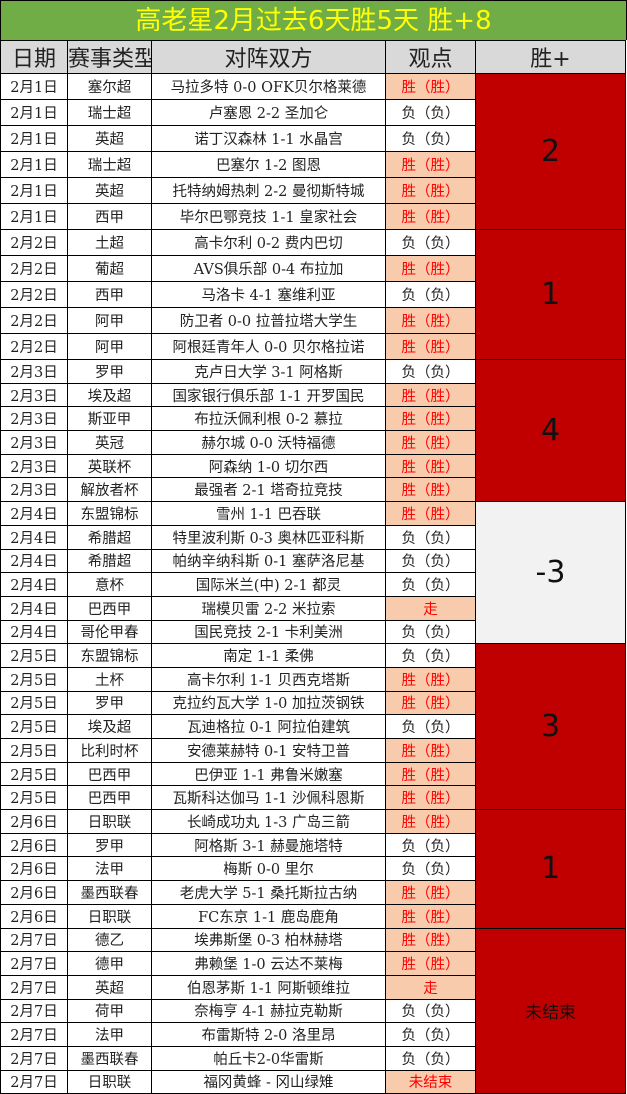 The image size is (627, 1094). I want to click on league-cell: 希腊超, so click(109, 561).